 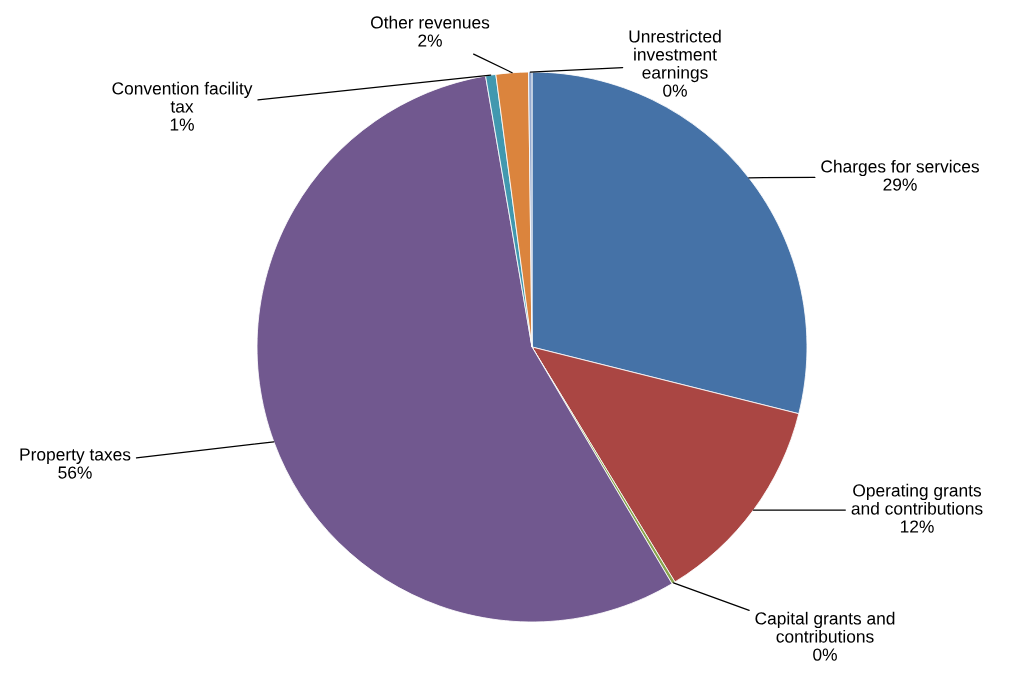 I want to click on data-label: 56%, so click(x=75, y=472).